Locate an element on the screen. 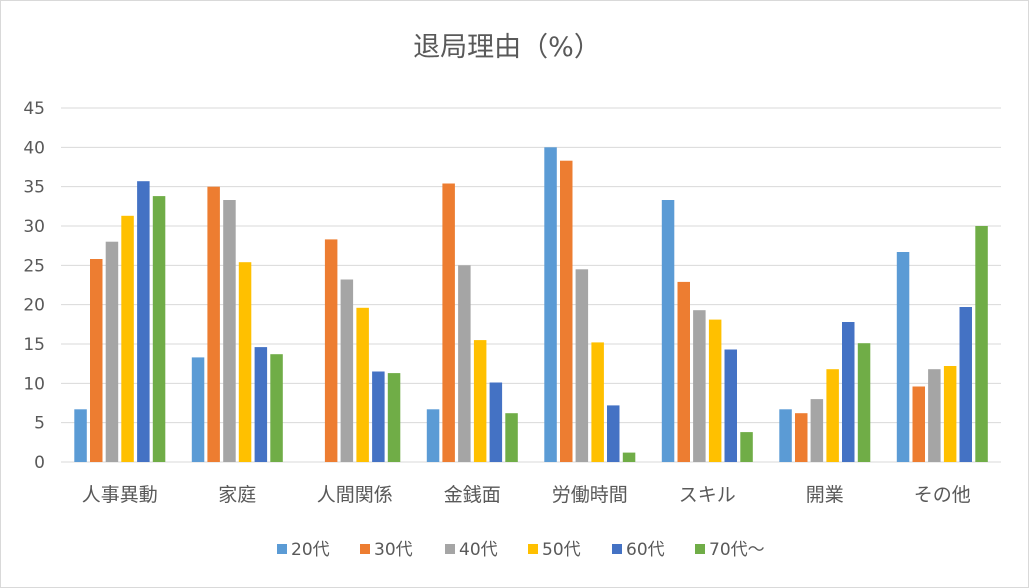 The image size is (1029, 588). legend: 20代 30代 40代 50代 60代 70代～ is located at coordinates (521, 550).